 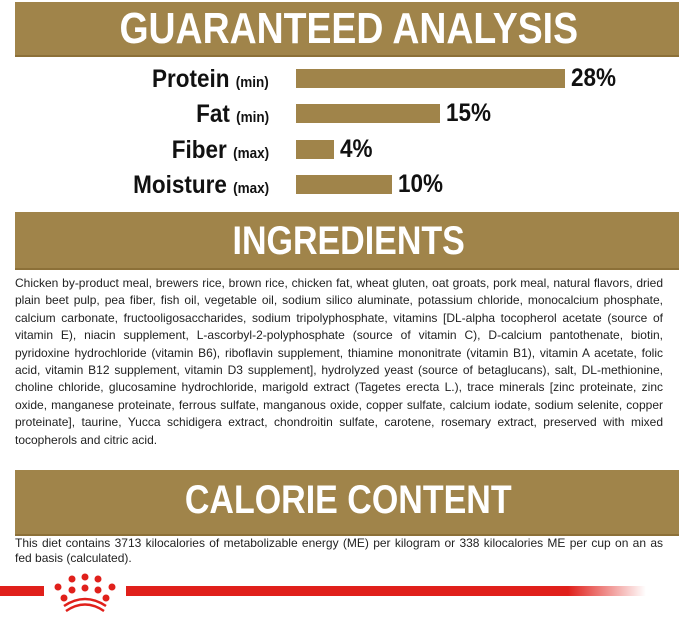 I want to click on nutrient-value: 28%, so click(x=594, y=78).